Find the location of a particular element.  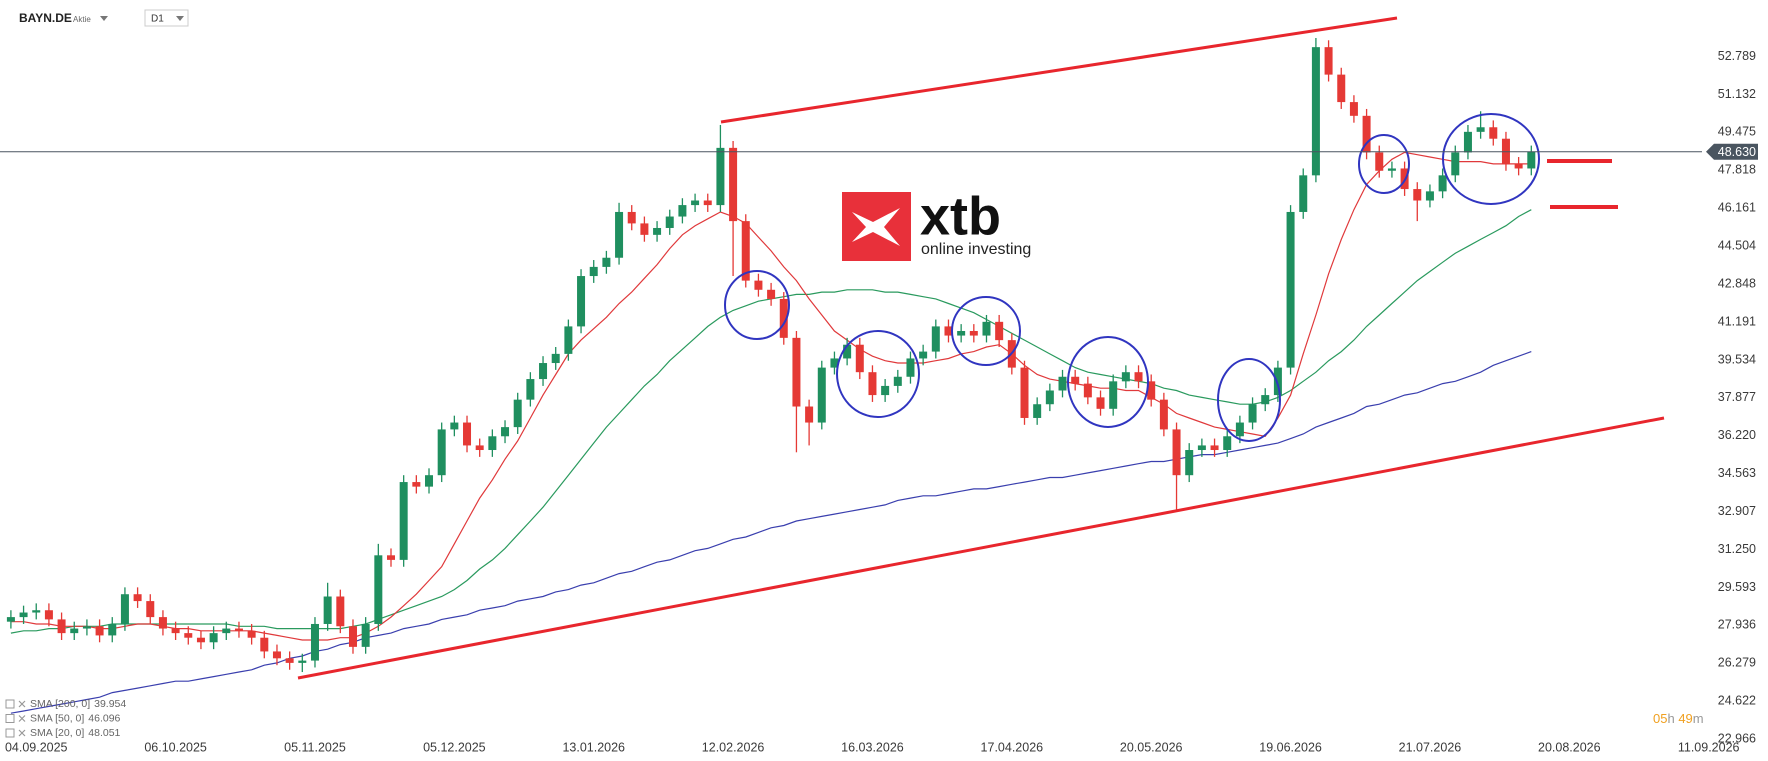

legend-value: 48.051 is located at coordinates (104, 733).